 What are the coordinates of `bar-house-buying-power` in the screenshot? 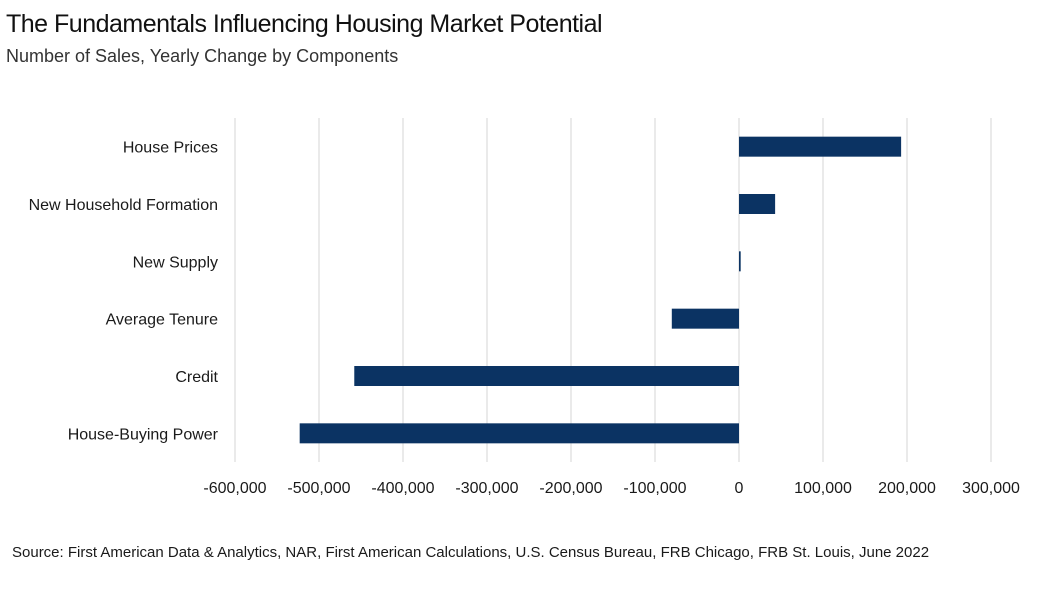 It's located at (519, 433).